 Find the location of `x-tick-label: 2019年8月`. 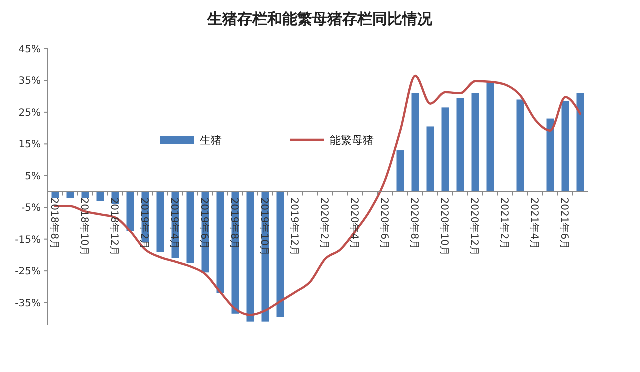

x-tick-label: 2019年8月 is located at coordinates (234, 224).